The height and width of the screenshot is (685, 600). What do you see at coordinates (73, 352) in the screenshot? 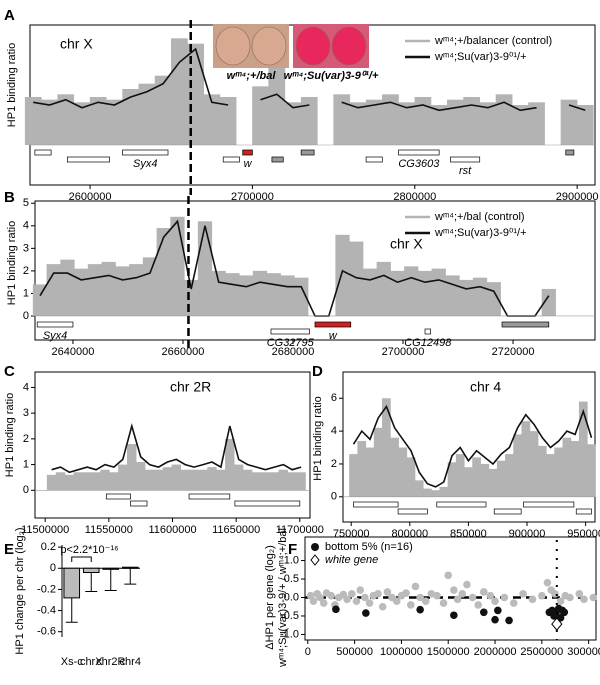
I see `x-tick-label: 2640000` at bounding box center [73, 352].